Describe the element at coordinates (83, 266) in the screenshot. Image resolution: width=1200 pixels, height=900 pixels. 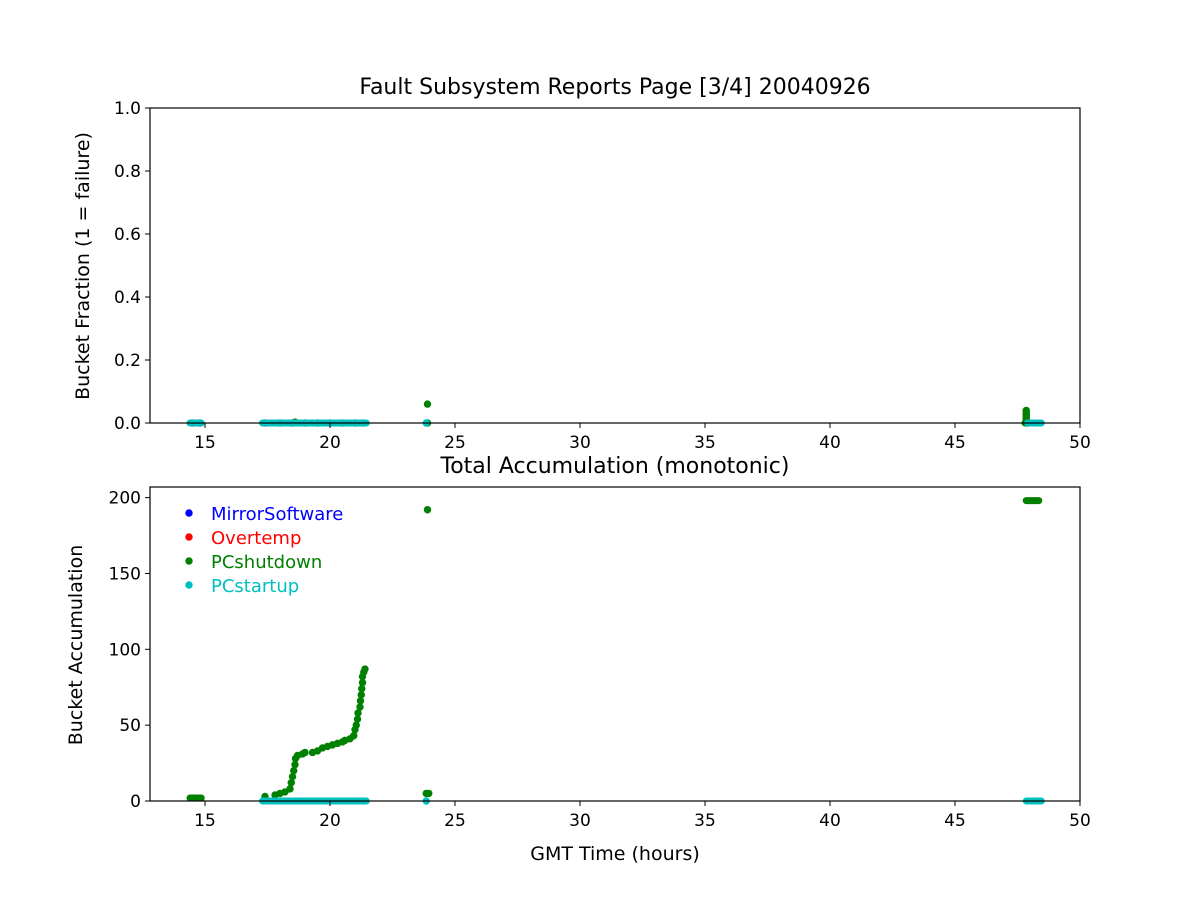
I see `top-panel-ylabel: Bucket Fraction (1 = failure)` at that location.